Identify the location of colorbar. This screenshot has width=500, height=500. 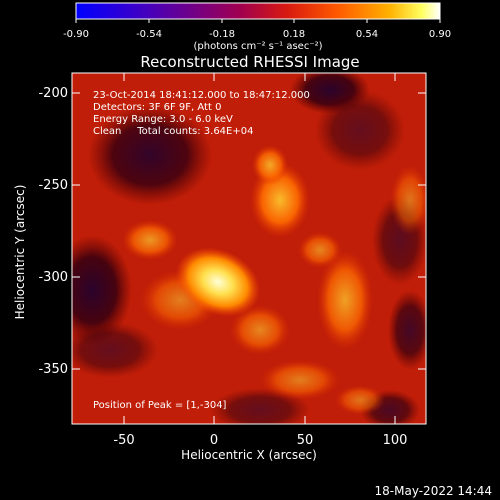
(258, 11).